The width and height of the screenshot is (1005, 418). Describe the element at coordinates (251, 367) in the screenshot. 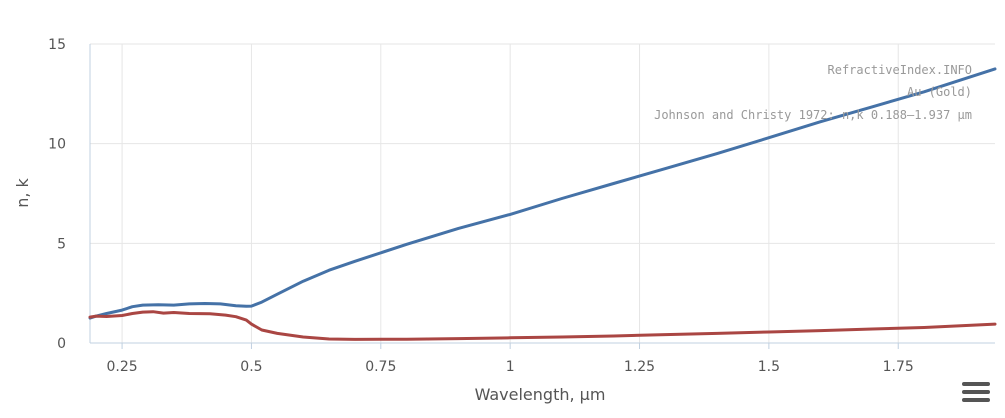

I see `x-tick-label: 0.5` at that location.